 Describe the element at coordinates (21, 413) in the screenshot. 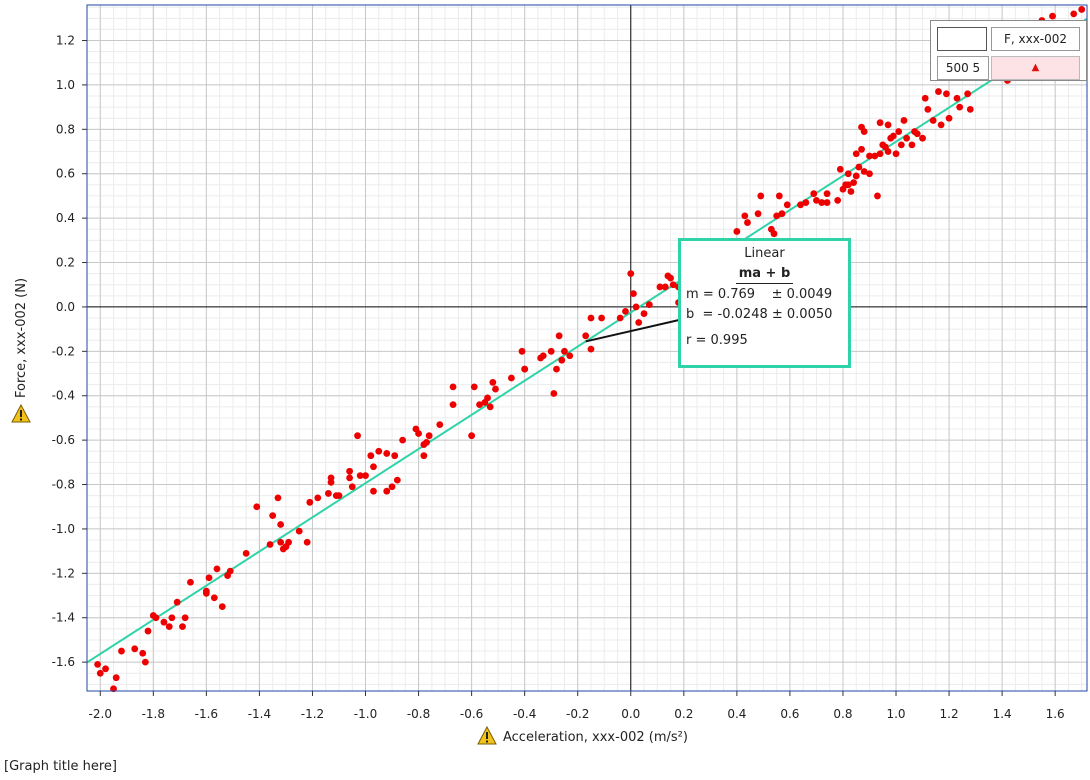

I see `y-axis-warning-icon` at that location.